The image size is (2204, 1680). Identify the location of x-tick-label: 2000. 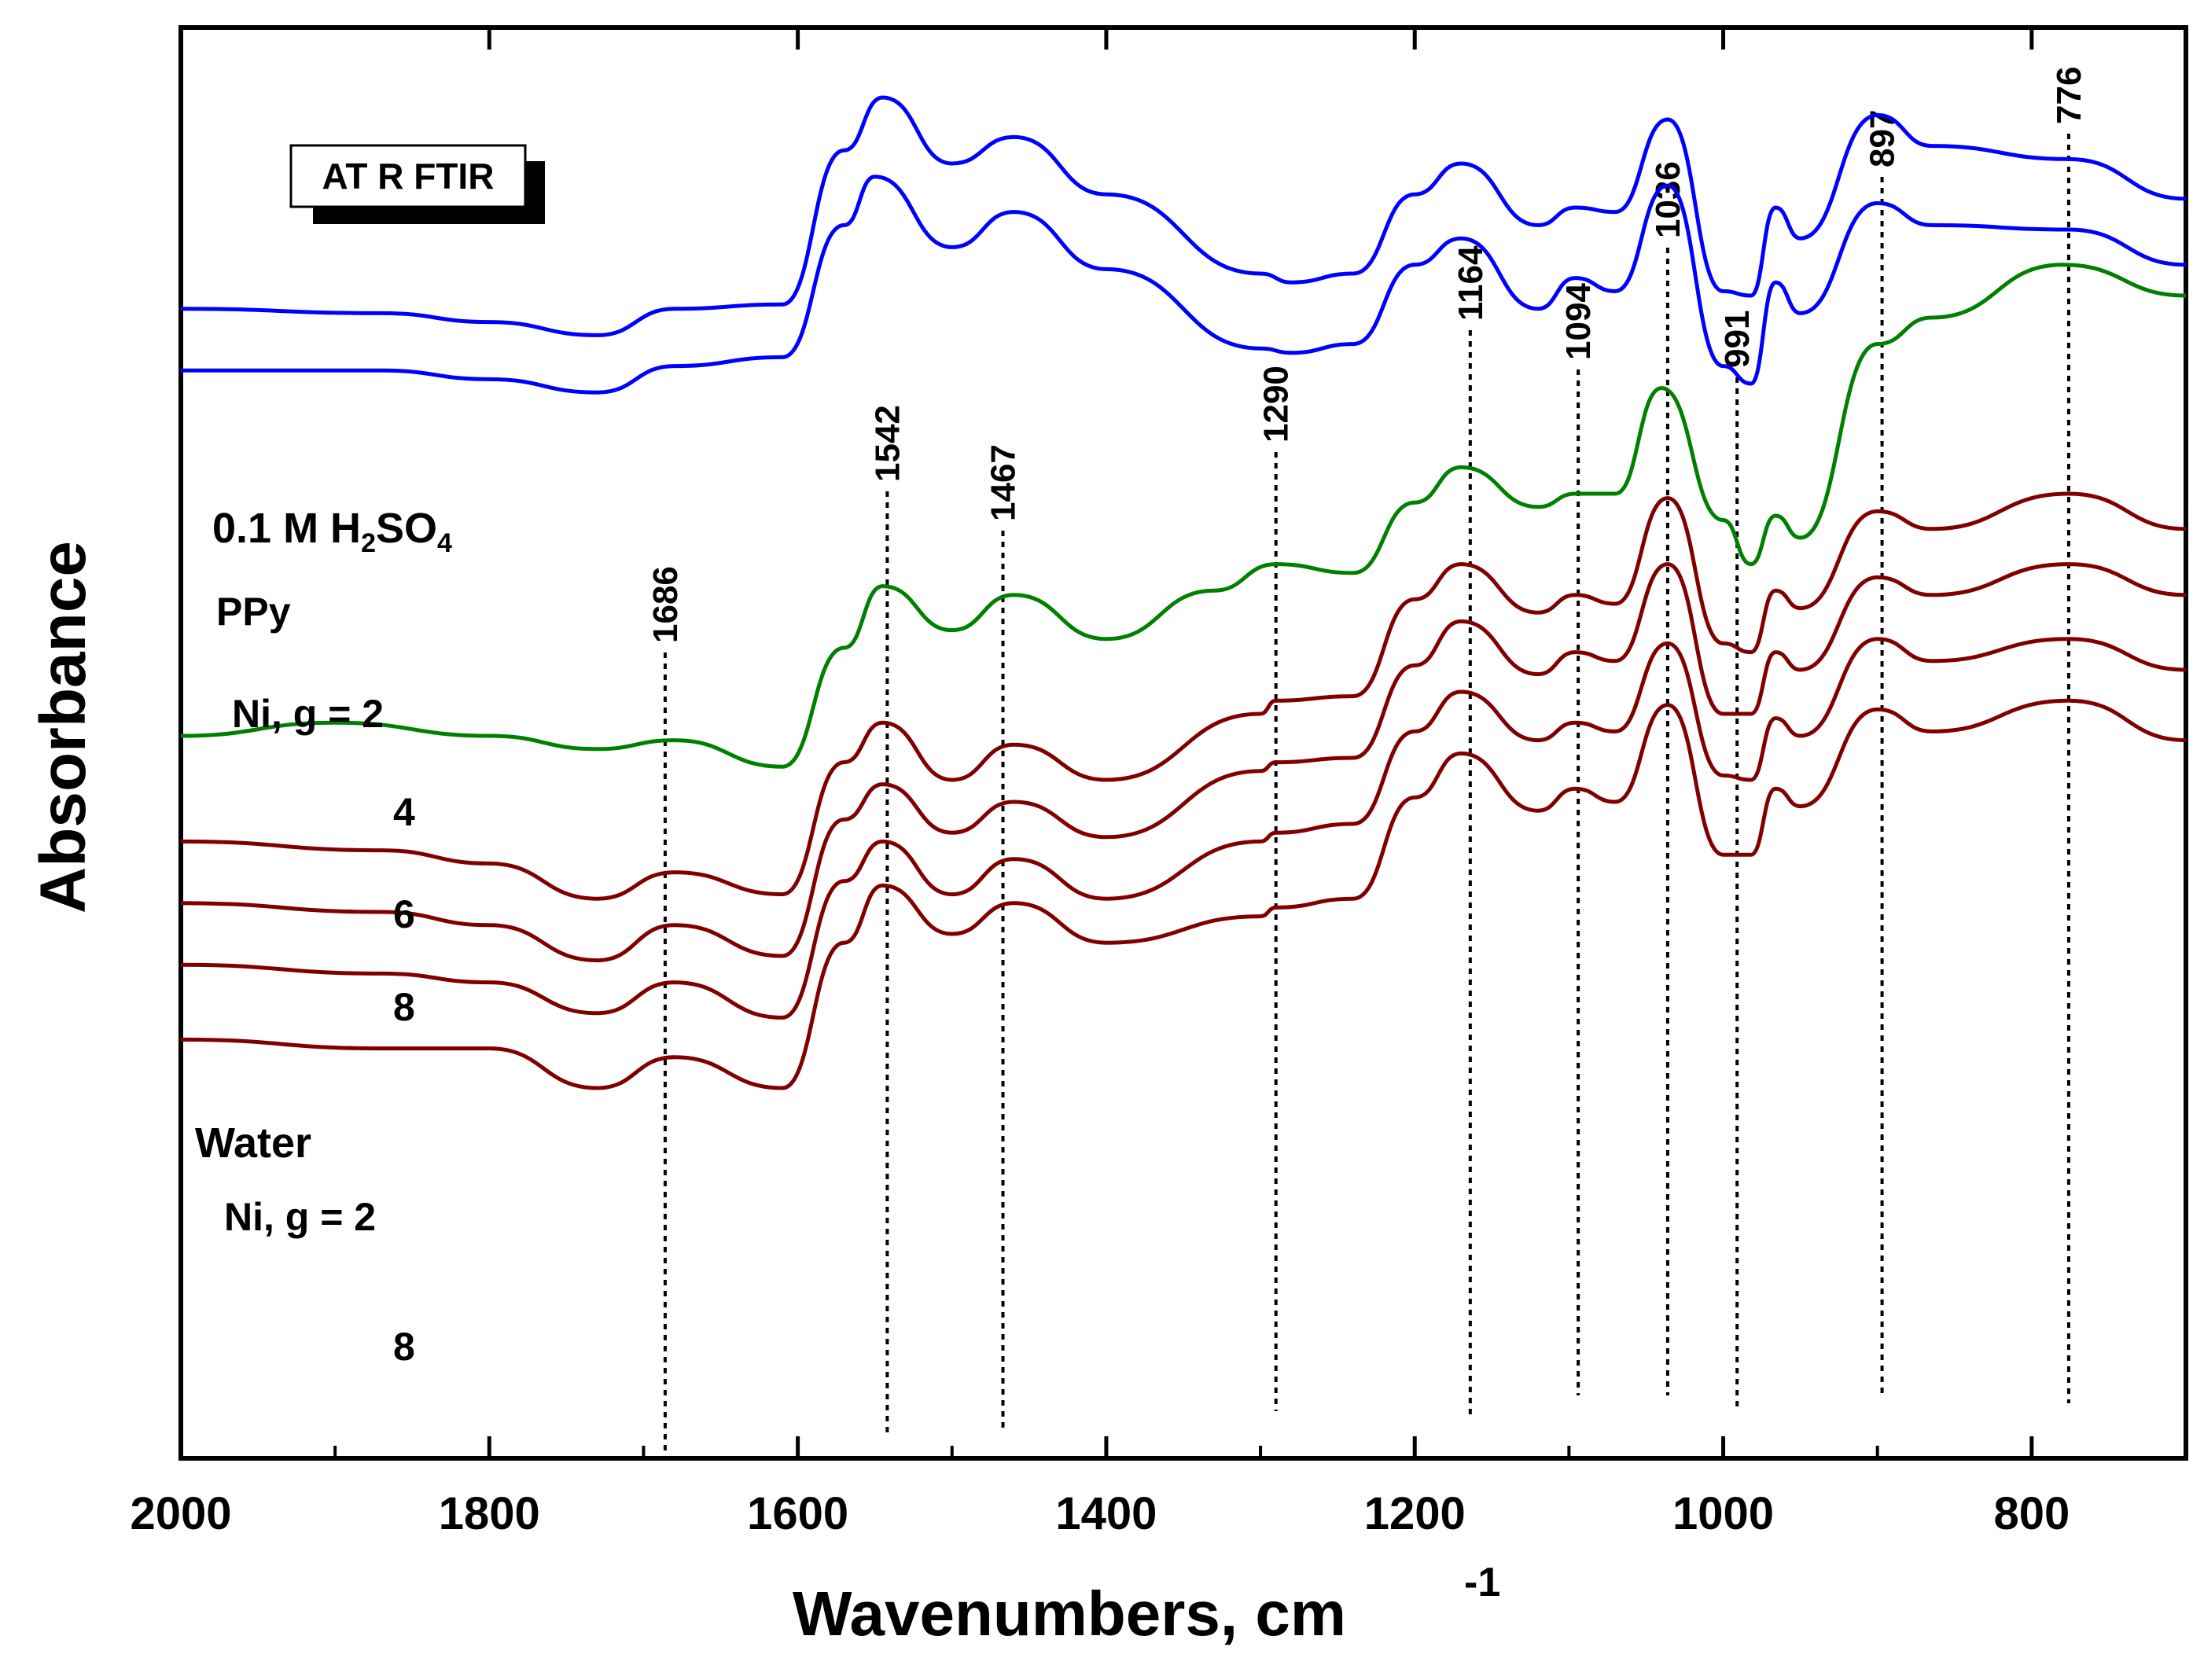
(180, 1513).